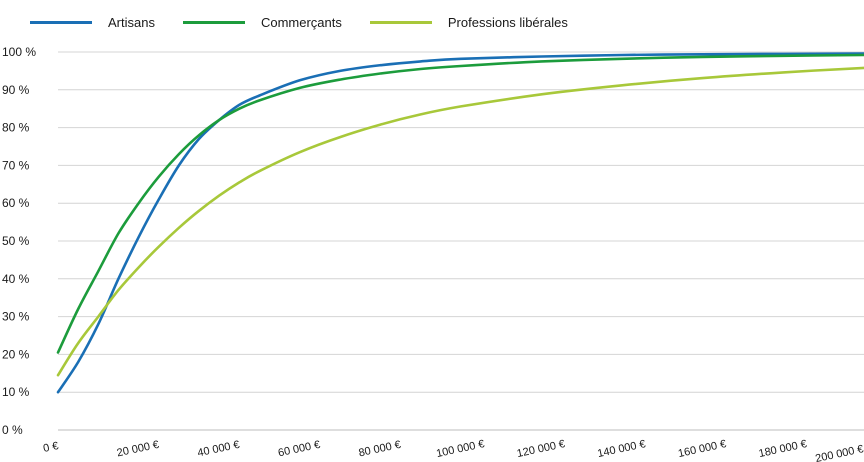  What do you see at coordinates (301, 22) in the screenshot?
I see `legend-label-commercants: Commerçants` at bounding box center [301, 22].